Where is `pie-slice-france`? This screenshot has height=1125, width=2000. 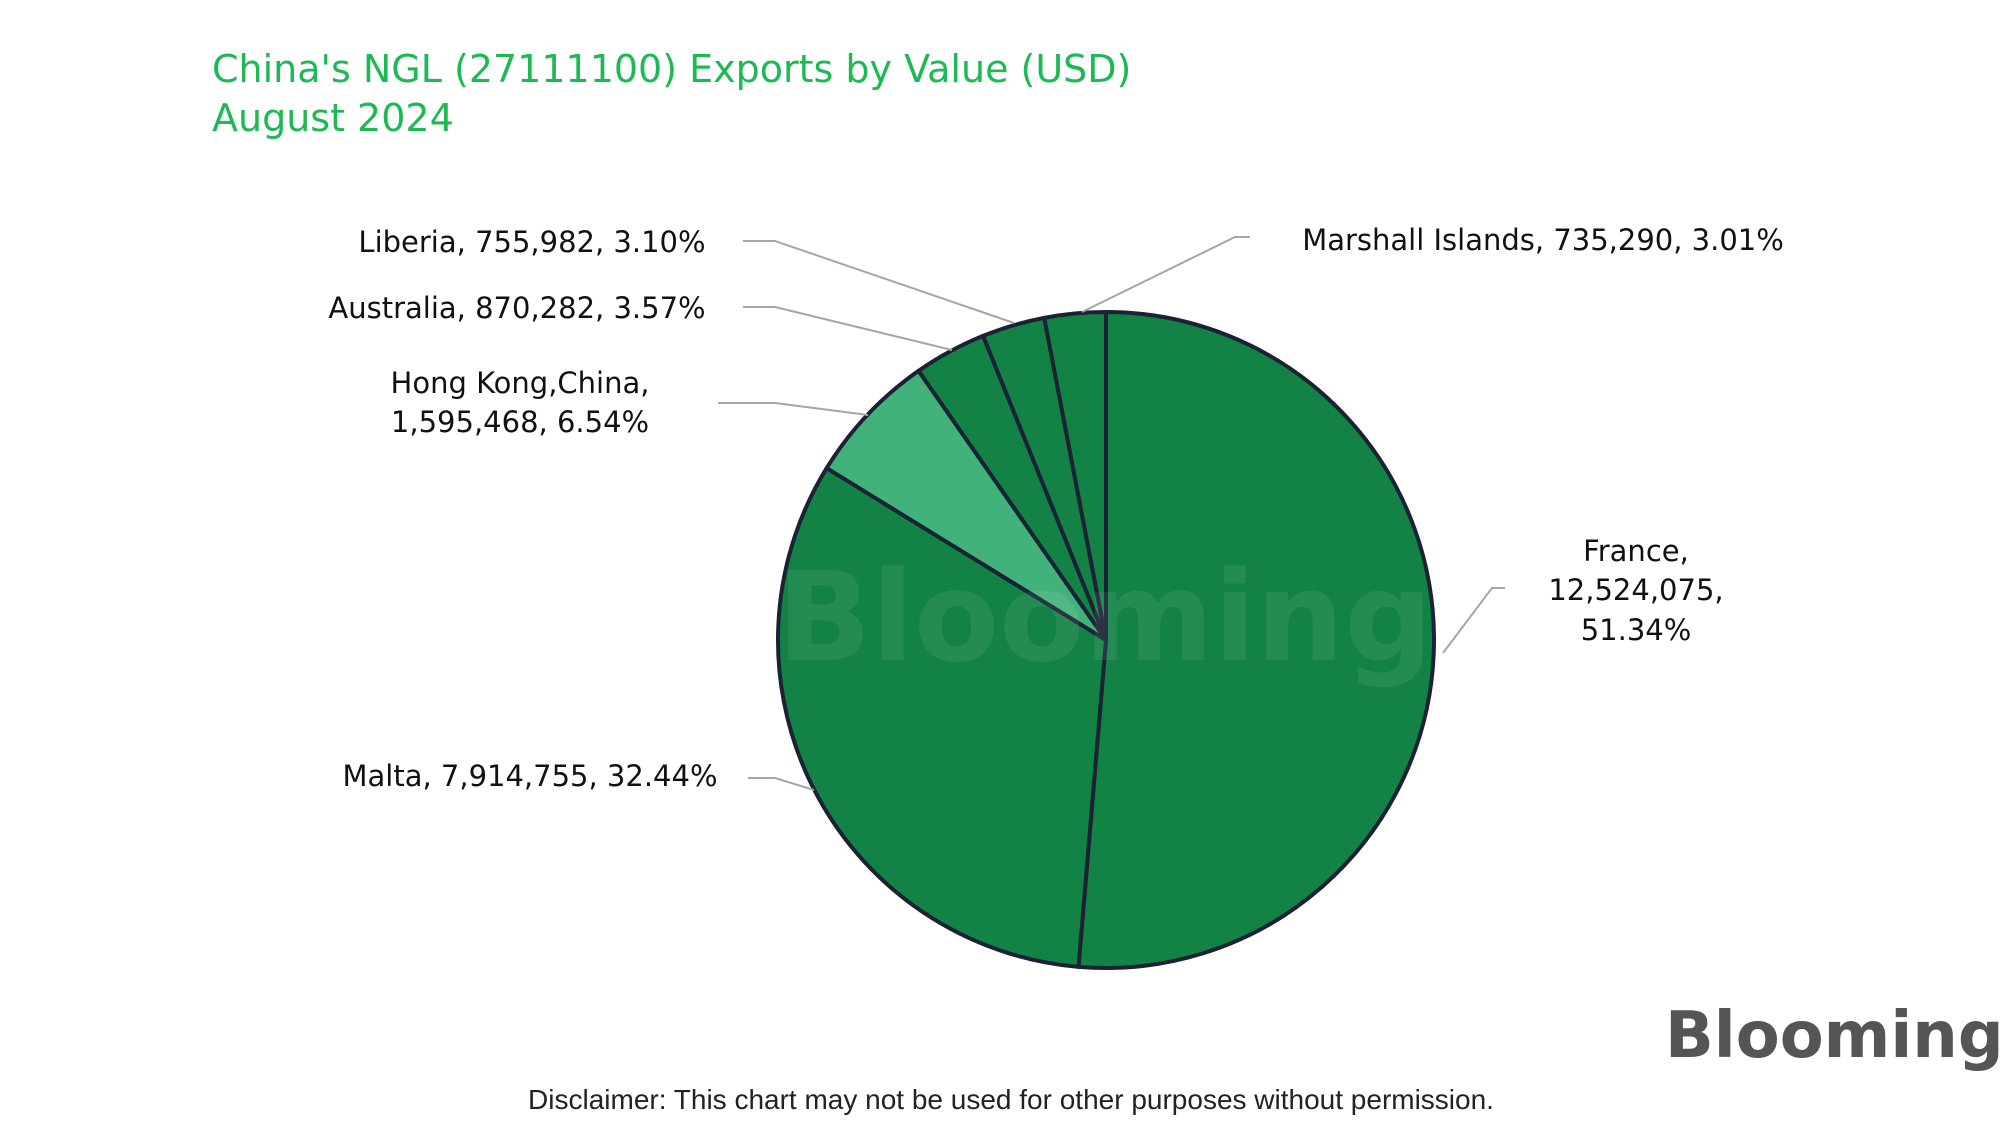 pie-slice-france is located at coordinates (1256, 640).